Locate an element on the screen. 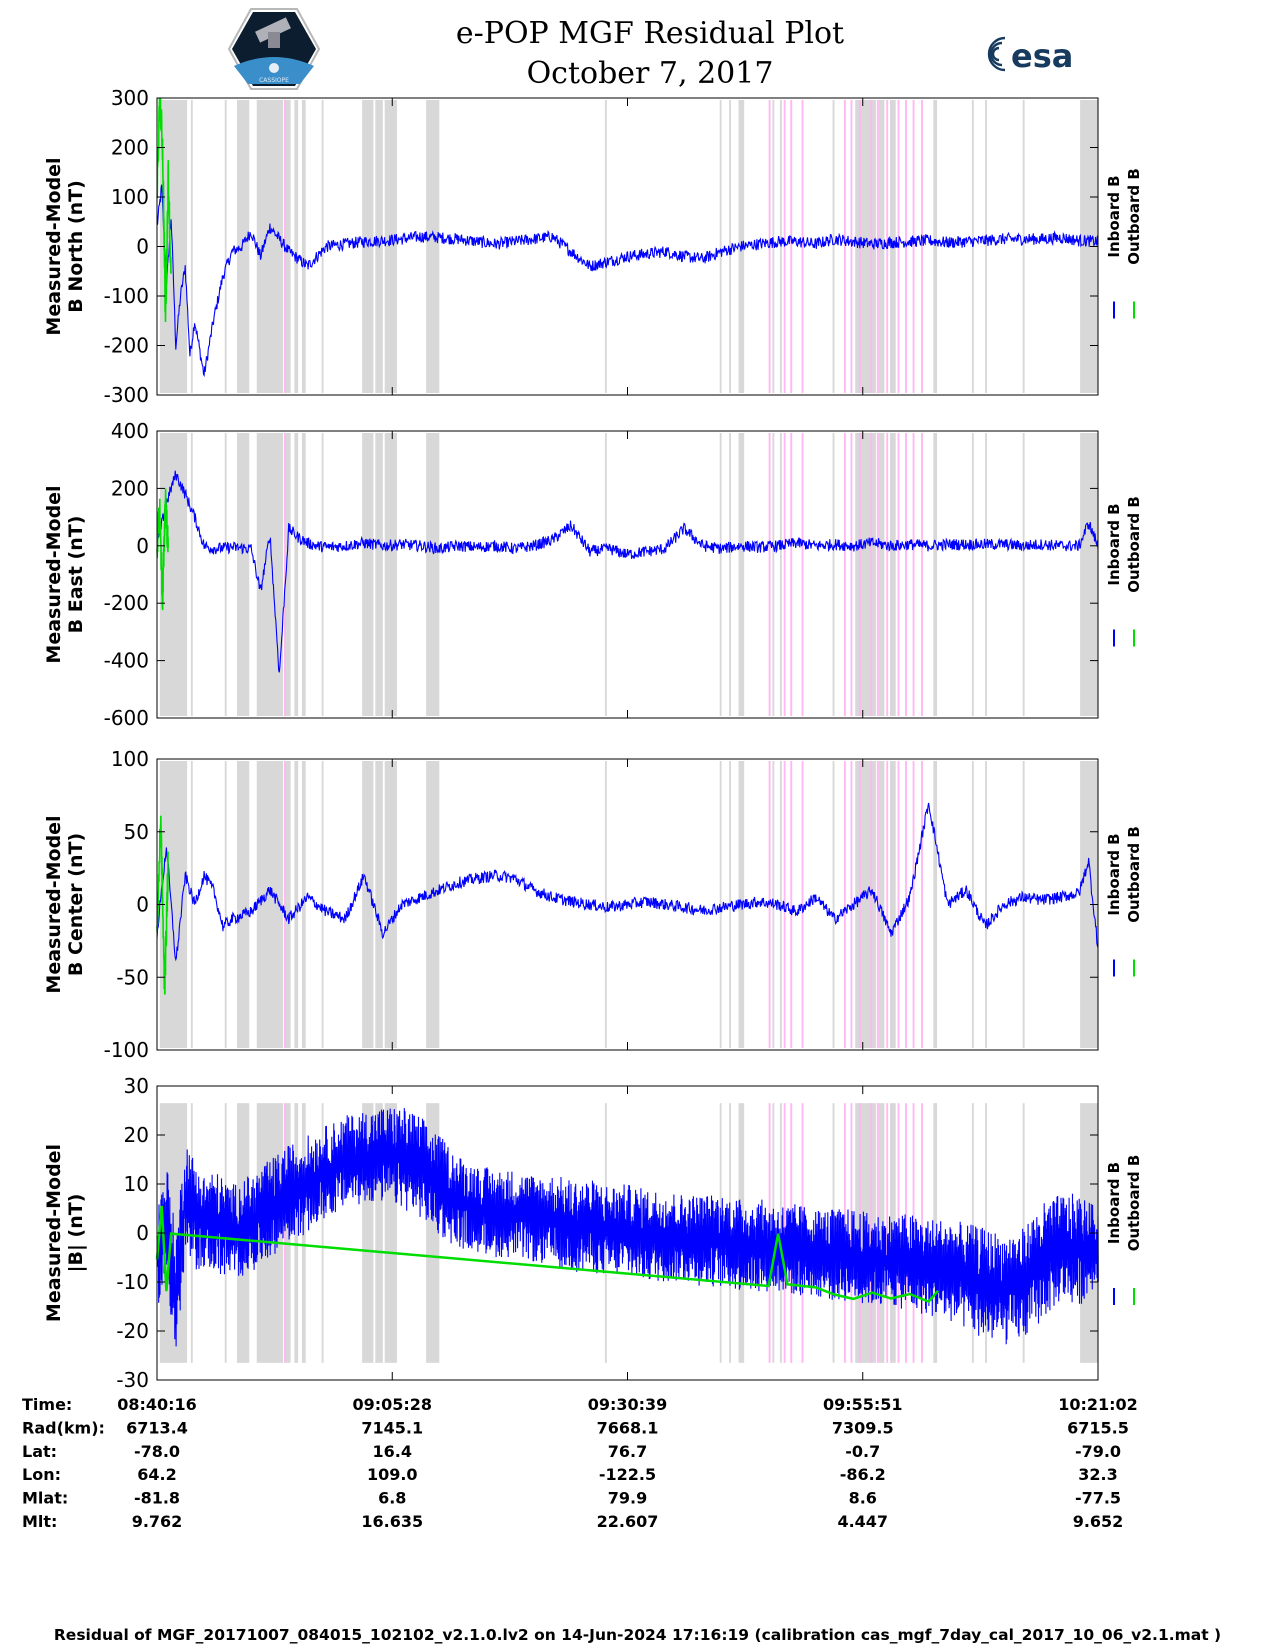 The width and height of the screenshot is (1275, 1650). ephemeris-value: 9.762 is located at coordinates (157, 1521).